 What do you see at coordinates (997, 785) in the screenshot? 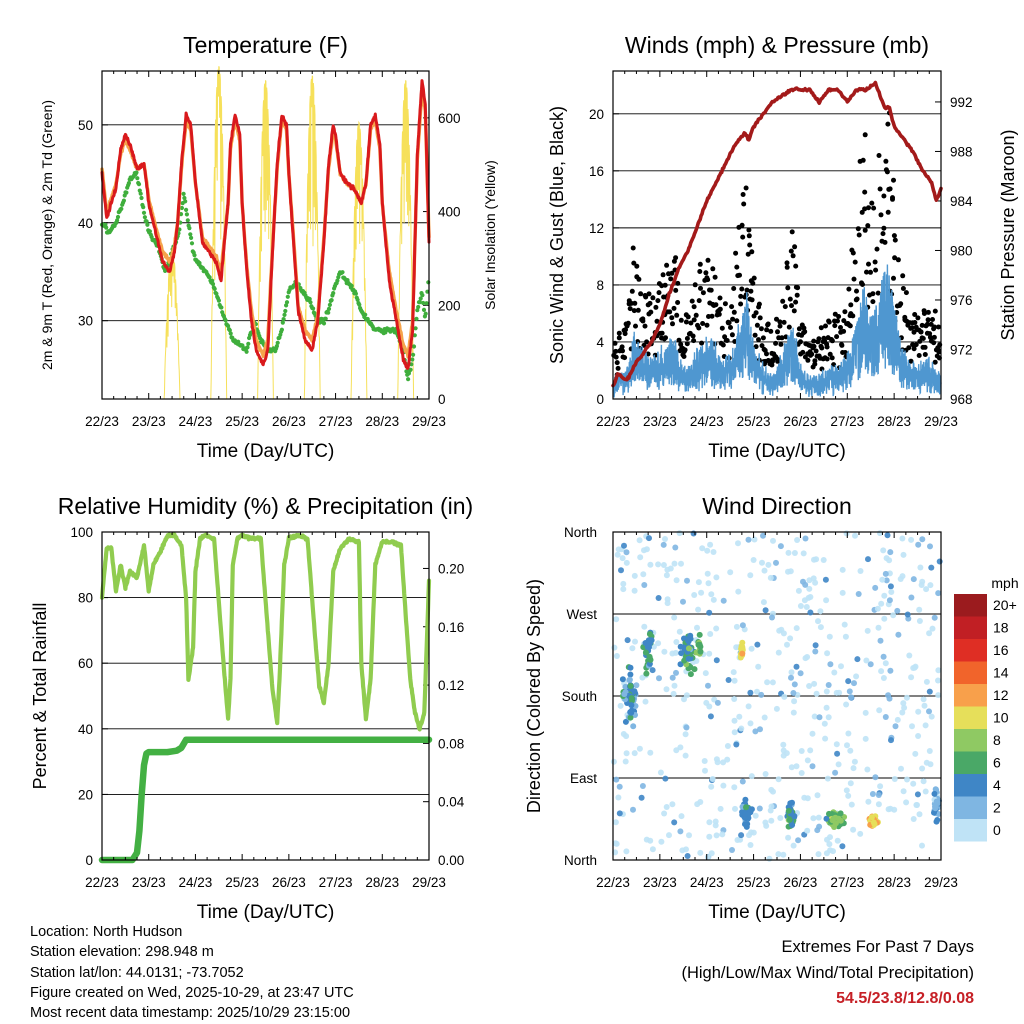
I see `colorbar-label: 4` at bounding box center [997, 785].